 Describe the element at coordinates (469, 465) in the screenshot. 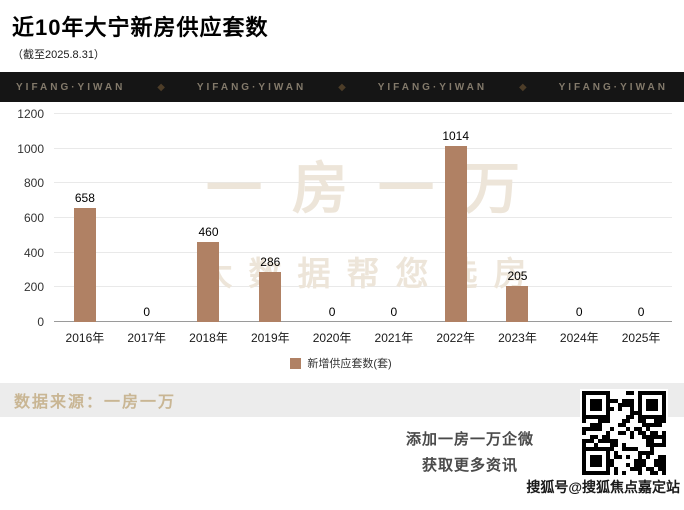

I see `cta-line2: 获取更多资讯` at that location.